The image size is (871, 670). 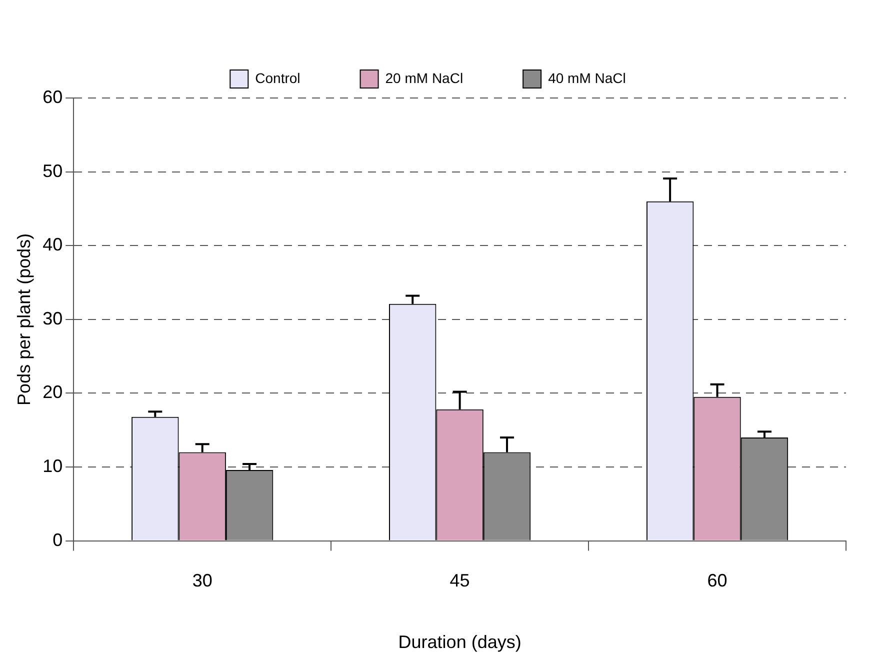 What do you see at coordinates (717, 580) in the screenshot?
I see `x-tick-label: 60` at bounding box center [717, 580].